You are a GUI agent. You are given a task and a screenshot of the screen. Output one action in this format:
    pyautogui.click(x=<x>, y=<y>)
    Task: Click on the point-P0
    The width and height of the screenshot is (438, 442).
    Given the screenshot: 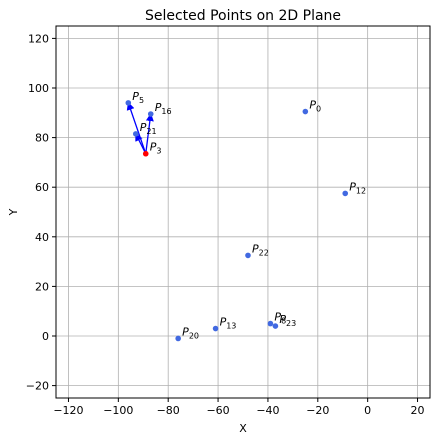 What is the action you would take?
    pyautogui.click(x=305, y=111)
    